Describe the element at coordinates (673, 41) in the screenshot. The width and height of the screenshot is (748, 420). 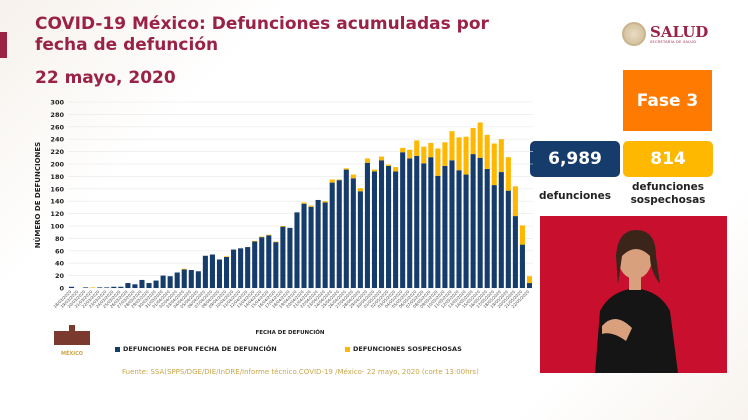
I see `logo-subtext: SECRETARÍA DE SALUD` at that location.